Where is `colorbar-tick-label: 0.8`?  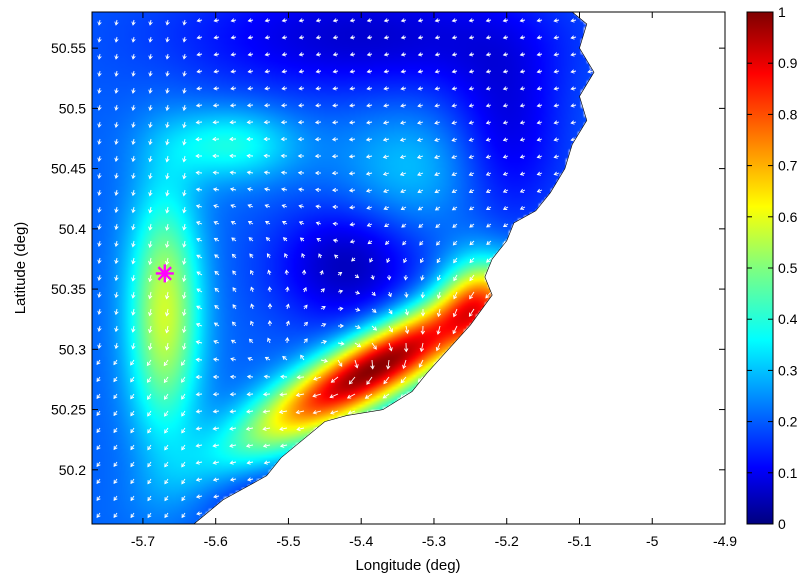 colorbar-tick-label: 0.8 is located at coordinates (788, 114).